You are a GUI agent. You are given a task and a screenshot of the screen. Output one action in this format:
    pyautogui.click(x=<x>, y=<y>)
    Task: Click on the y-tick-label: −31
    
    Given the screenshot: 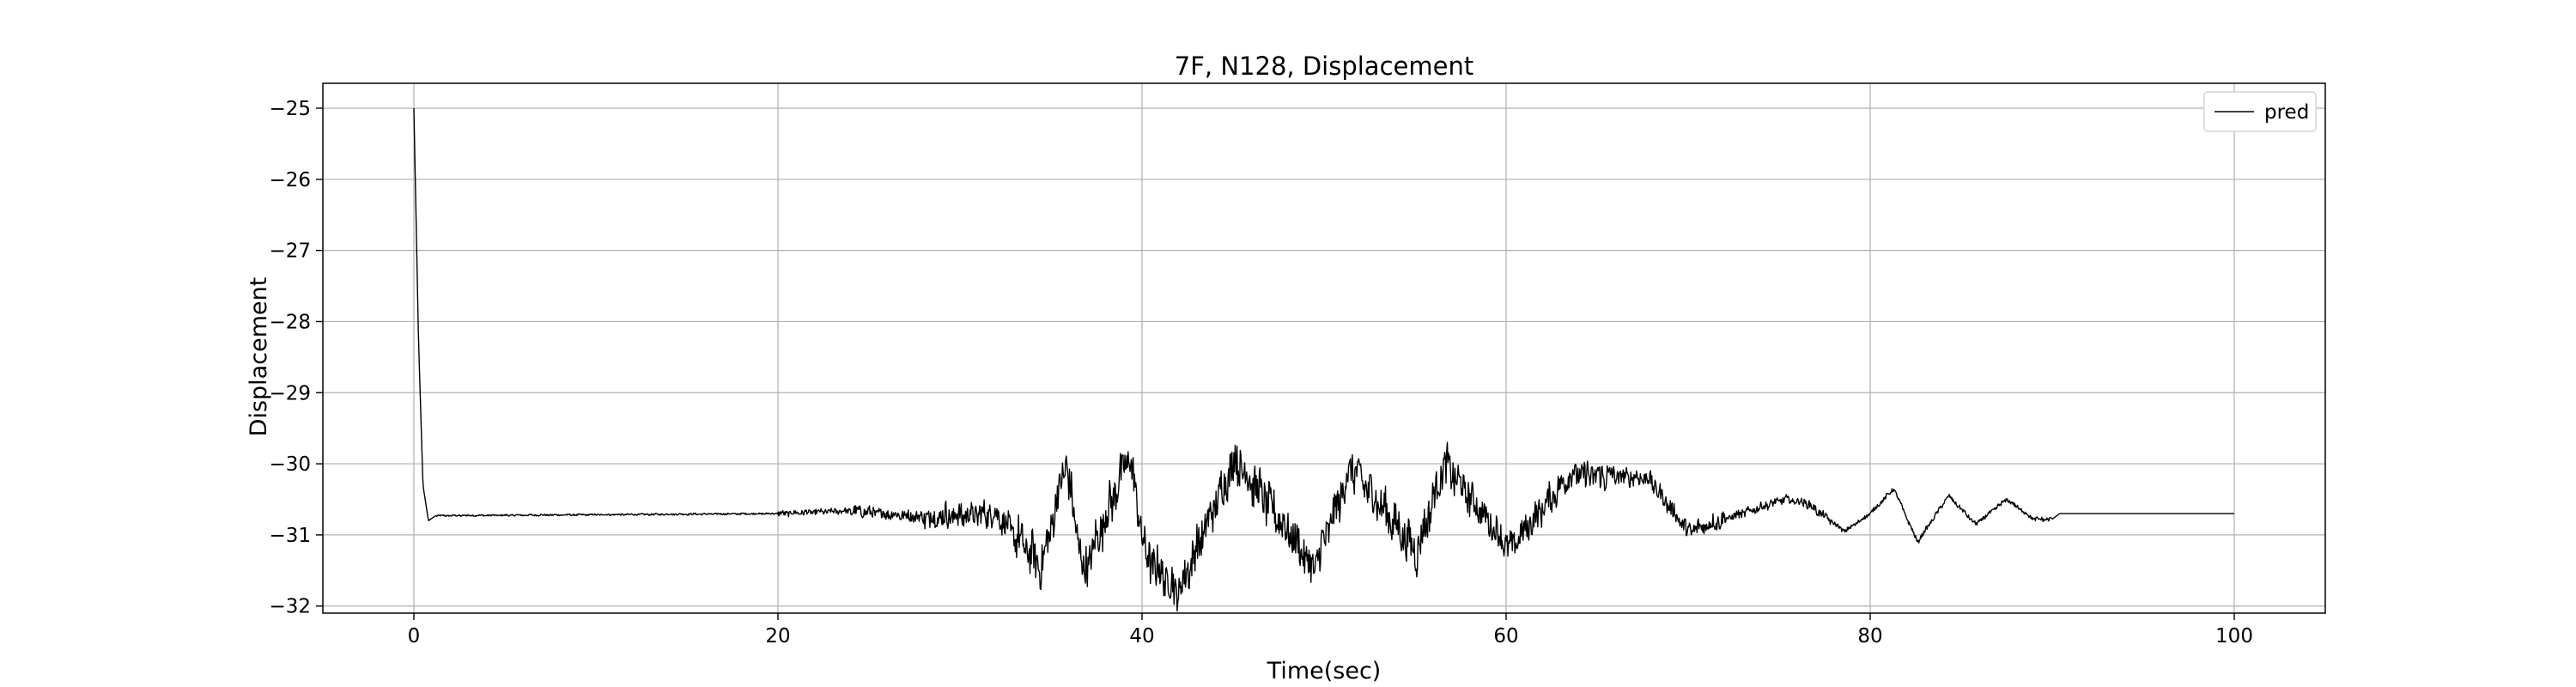 What is the action you would take?
    pyautogui.click(x=290, y=536)
    